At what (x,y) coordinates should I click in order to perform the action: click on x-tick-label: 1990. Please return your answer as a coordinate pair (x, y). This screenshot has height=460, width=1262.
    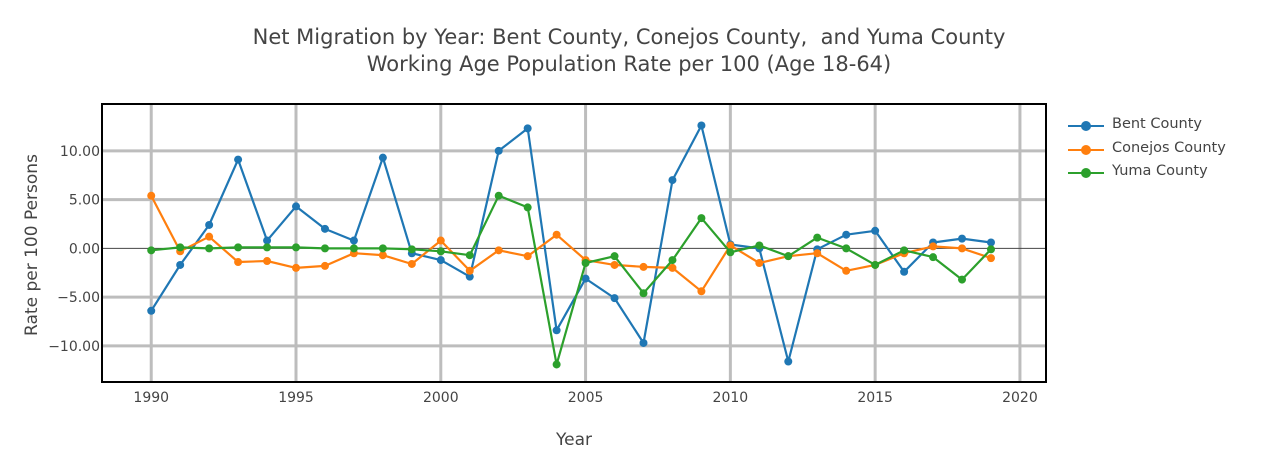
    Looking at the image, I should click on (151, 398).